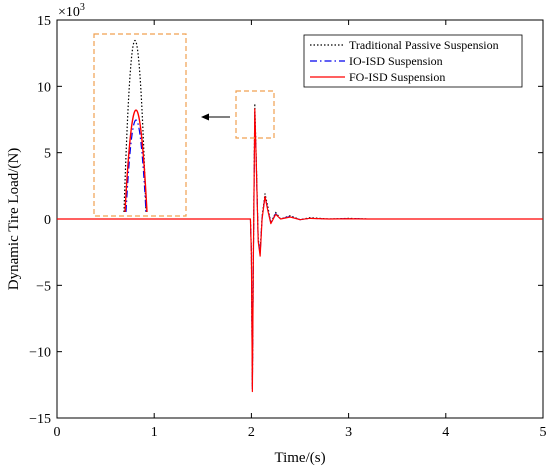 Image resolution: width=550 pixels, height=471 pixels. Describe the element at coordinates (397, 77) in the screenshot. I see `legend-label-fo: FO-ISD Suspension` at that location.